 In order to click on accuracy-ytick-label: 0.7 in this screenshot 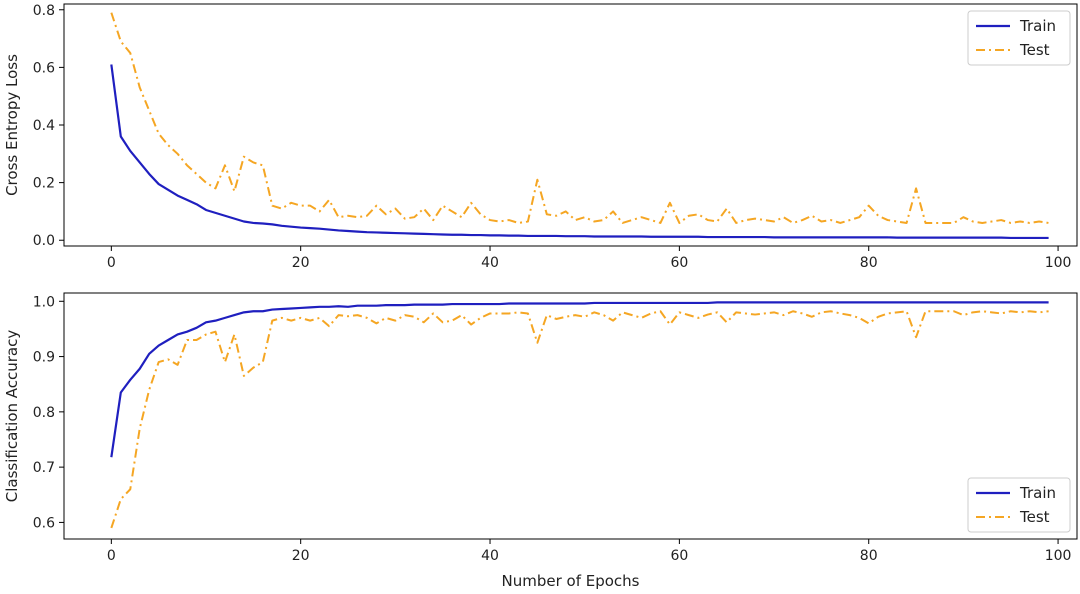, I will do `click(44, 468)`.